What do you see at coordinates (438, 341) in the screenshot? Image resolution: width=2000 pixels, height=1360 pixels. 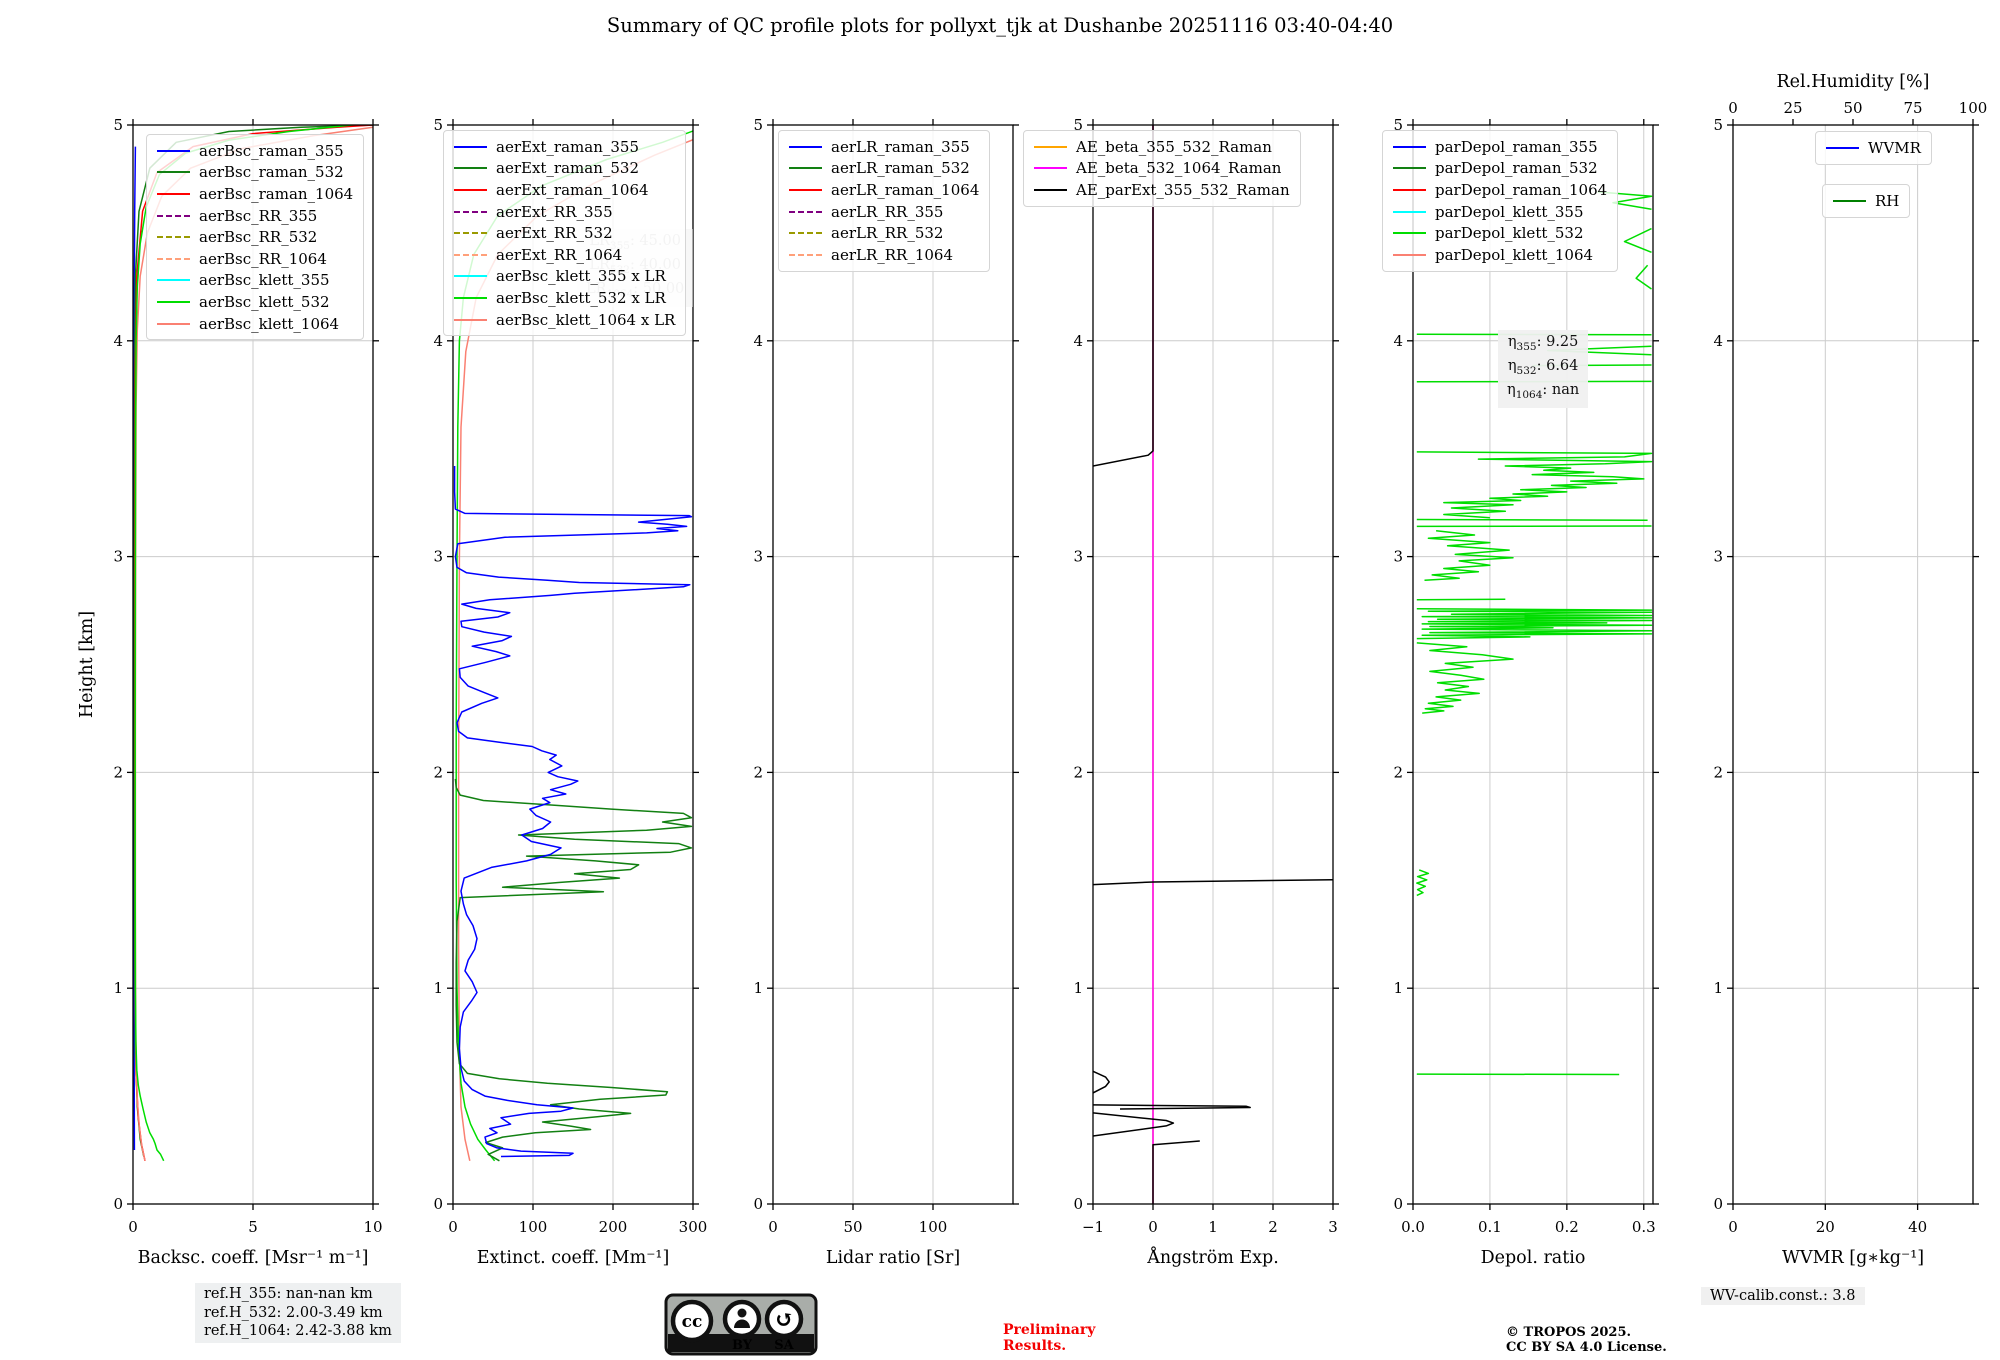 I see `y-tick-label: 4` at bounding box center [438, 341].